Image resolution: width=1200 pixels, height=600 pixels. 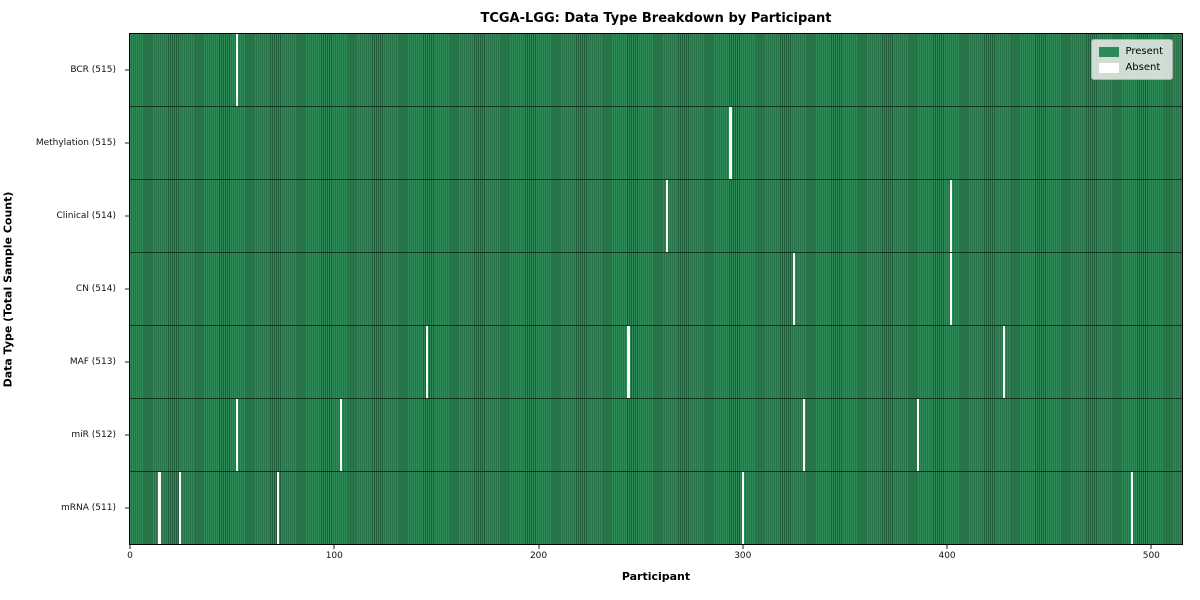 What do you see at coordinates (1109, 51) in the screenshot?
I see `present-swatch-icon` at bounding box center [1109, 51].